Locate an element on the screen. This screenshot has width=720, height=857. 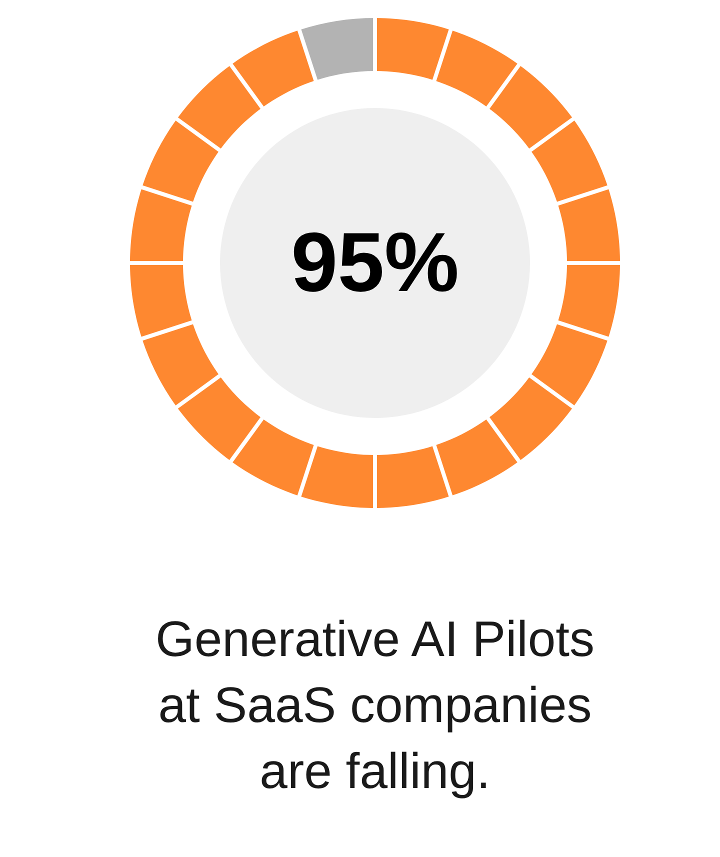
data-label: 95% is located at coordinates (375, 262).